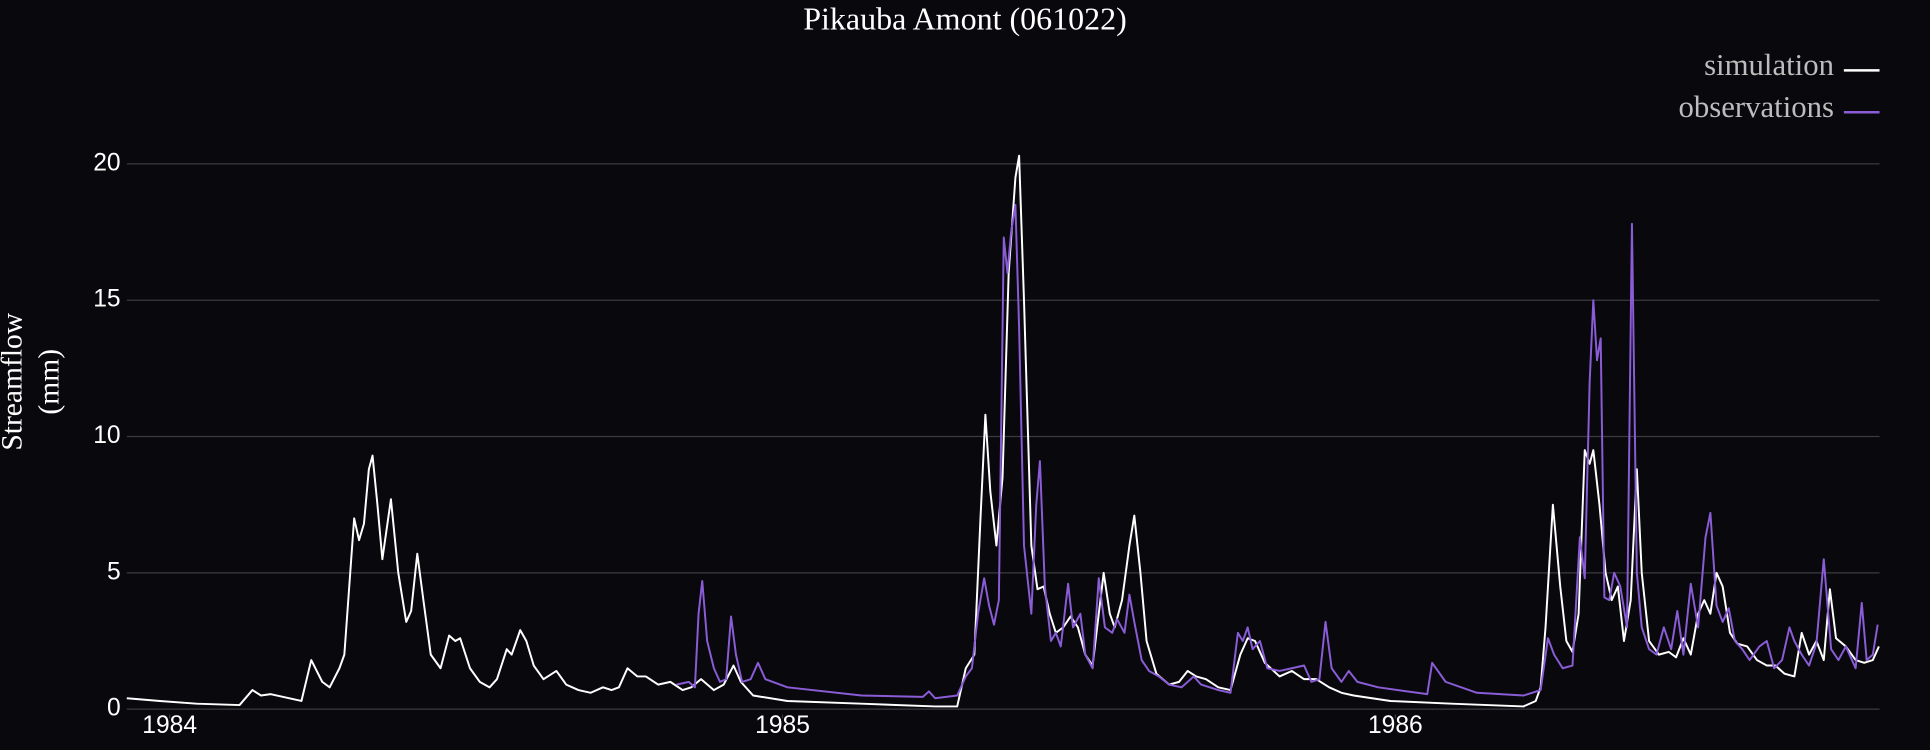 The width and height of the screenshot is (1930, 750). I want to click on y-tick-label: 10, so click(106, 435).